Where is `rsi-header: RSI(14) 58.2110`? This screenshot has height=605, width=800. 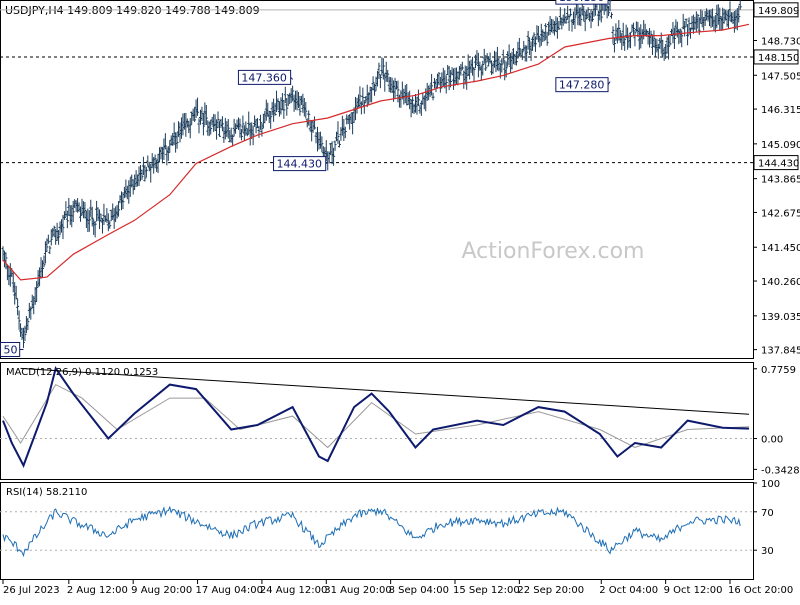
rsi-header: RSI(14) 58.2110 is located at coordinates (46, 492).